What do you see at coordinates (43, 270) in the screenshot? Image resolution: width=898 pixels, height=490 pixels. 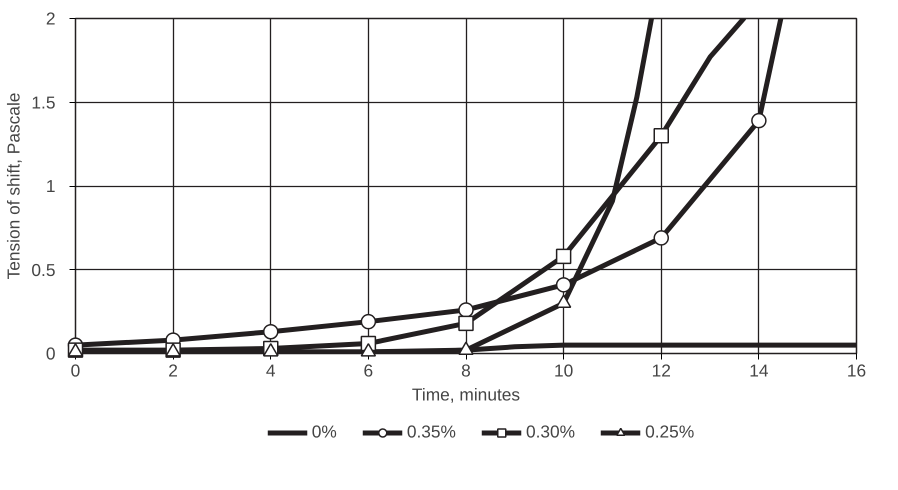 I see `y-tick-label: 0.5` at bounding box center [43, 270].